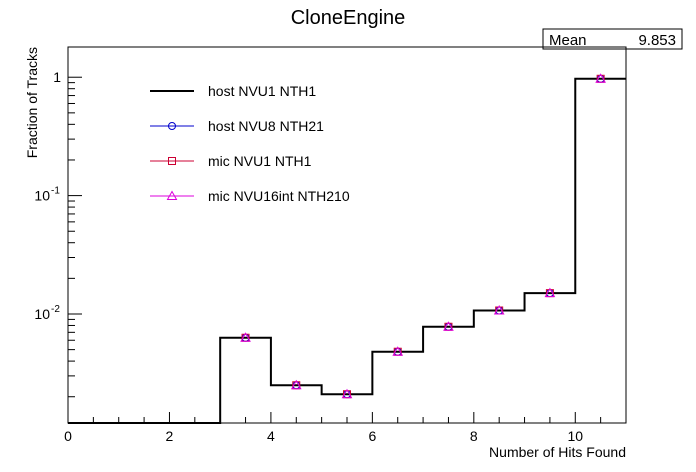 Image resolution: width=696 pixels, height=472 pixels. What do you see at coordinates (262, 91) in the screenshot?
I see `legend-label: host NVU1 NTH1` at bounding box center [262, 91].